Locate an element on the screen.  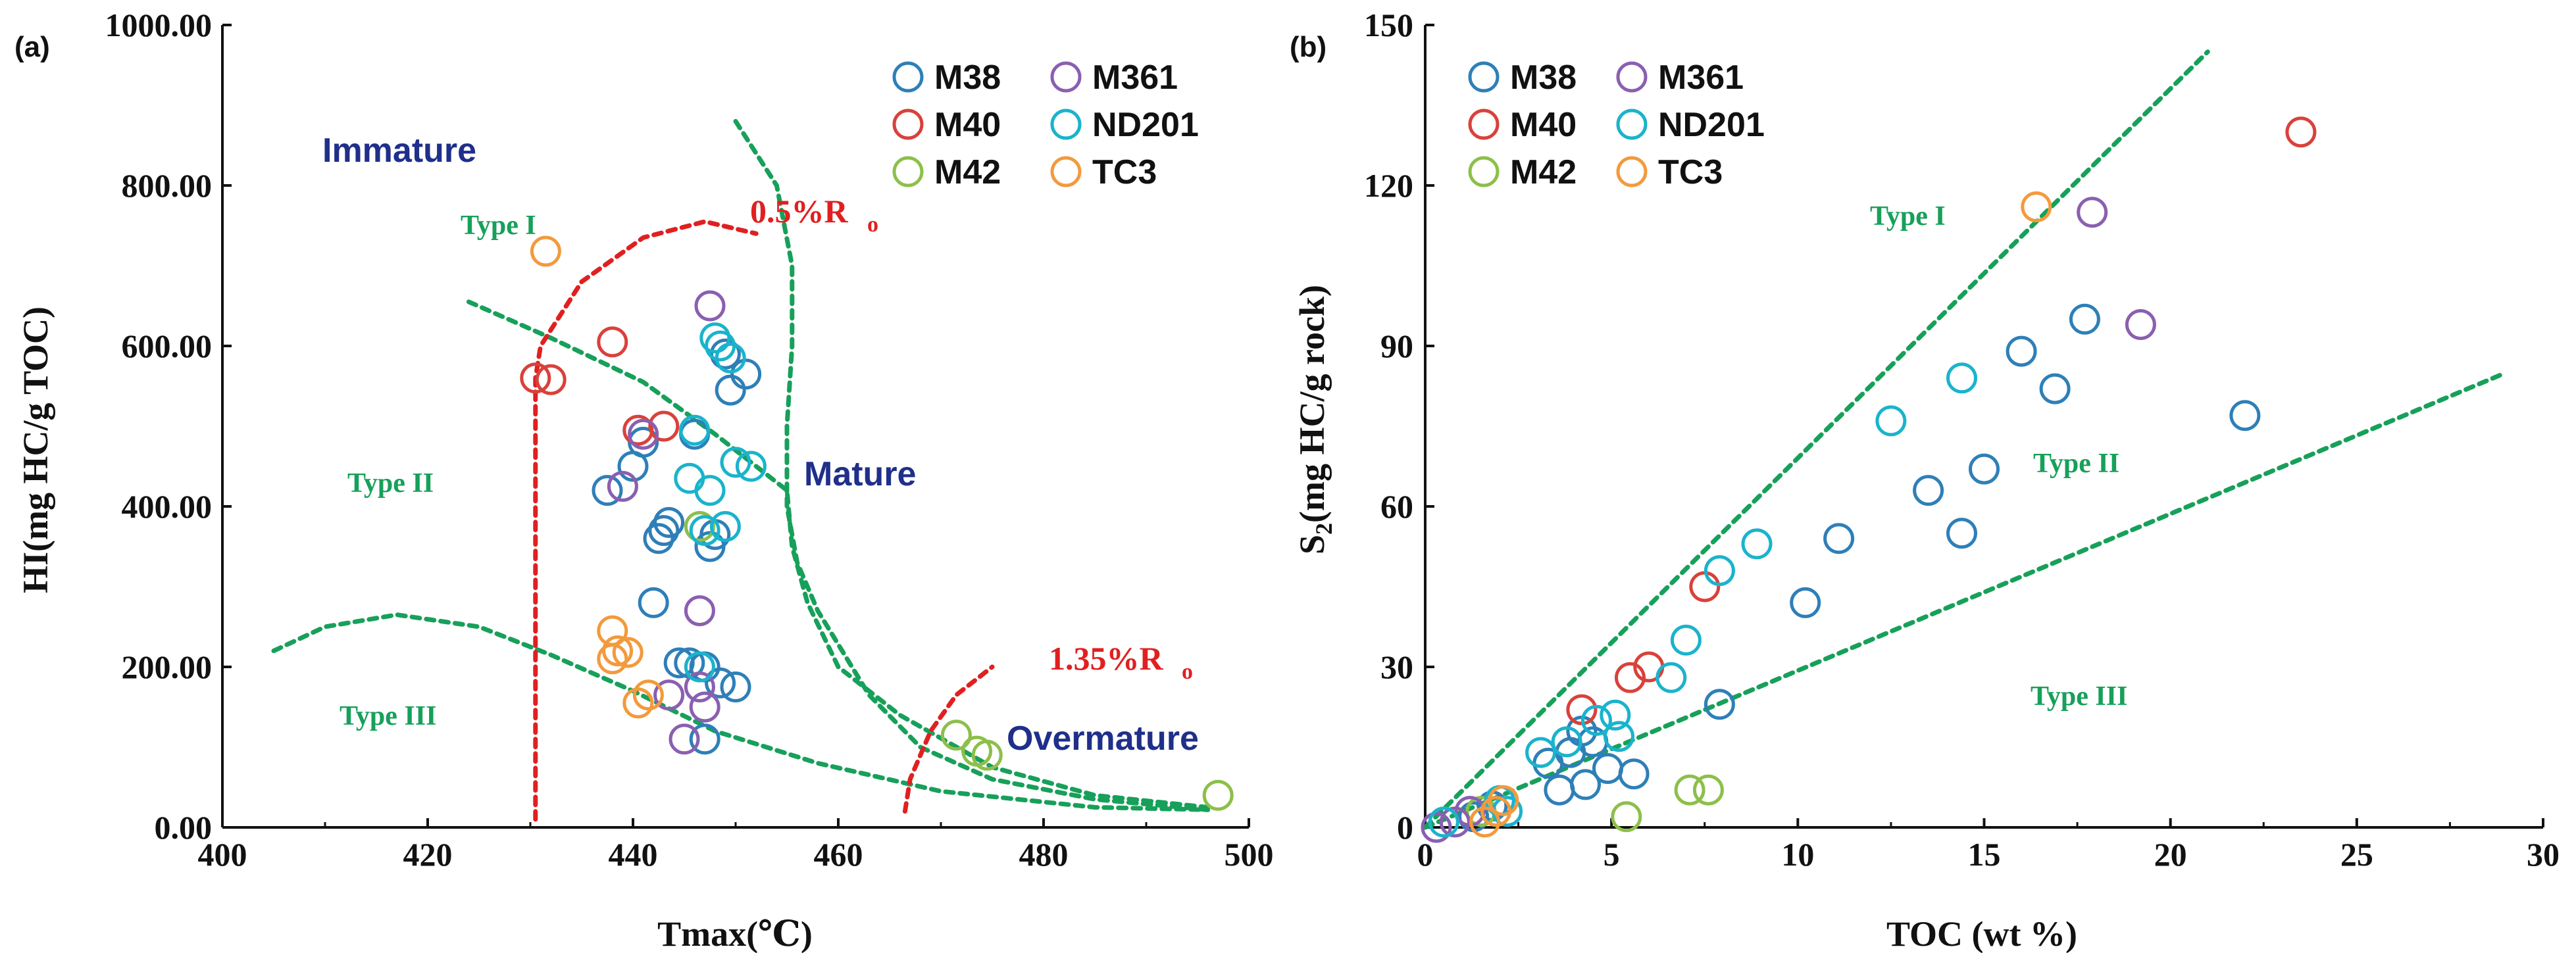
y-axis-title-b-rest: (mg HC/g rock) is located at coordinates (1312, 404).